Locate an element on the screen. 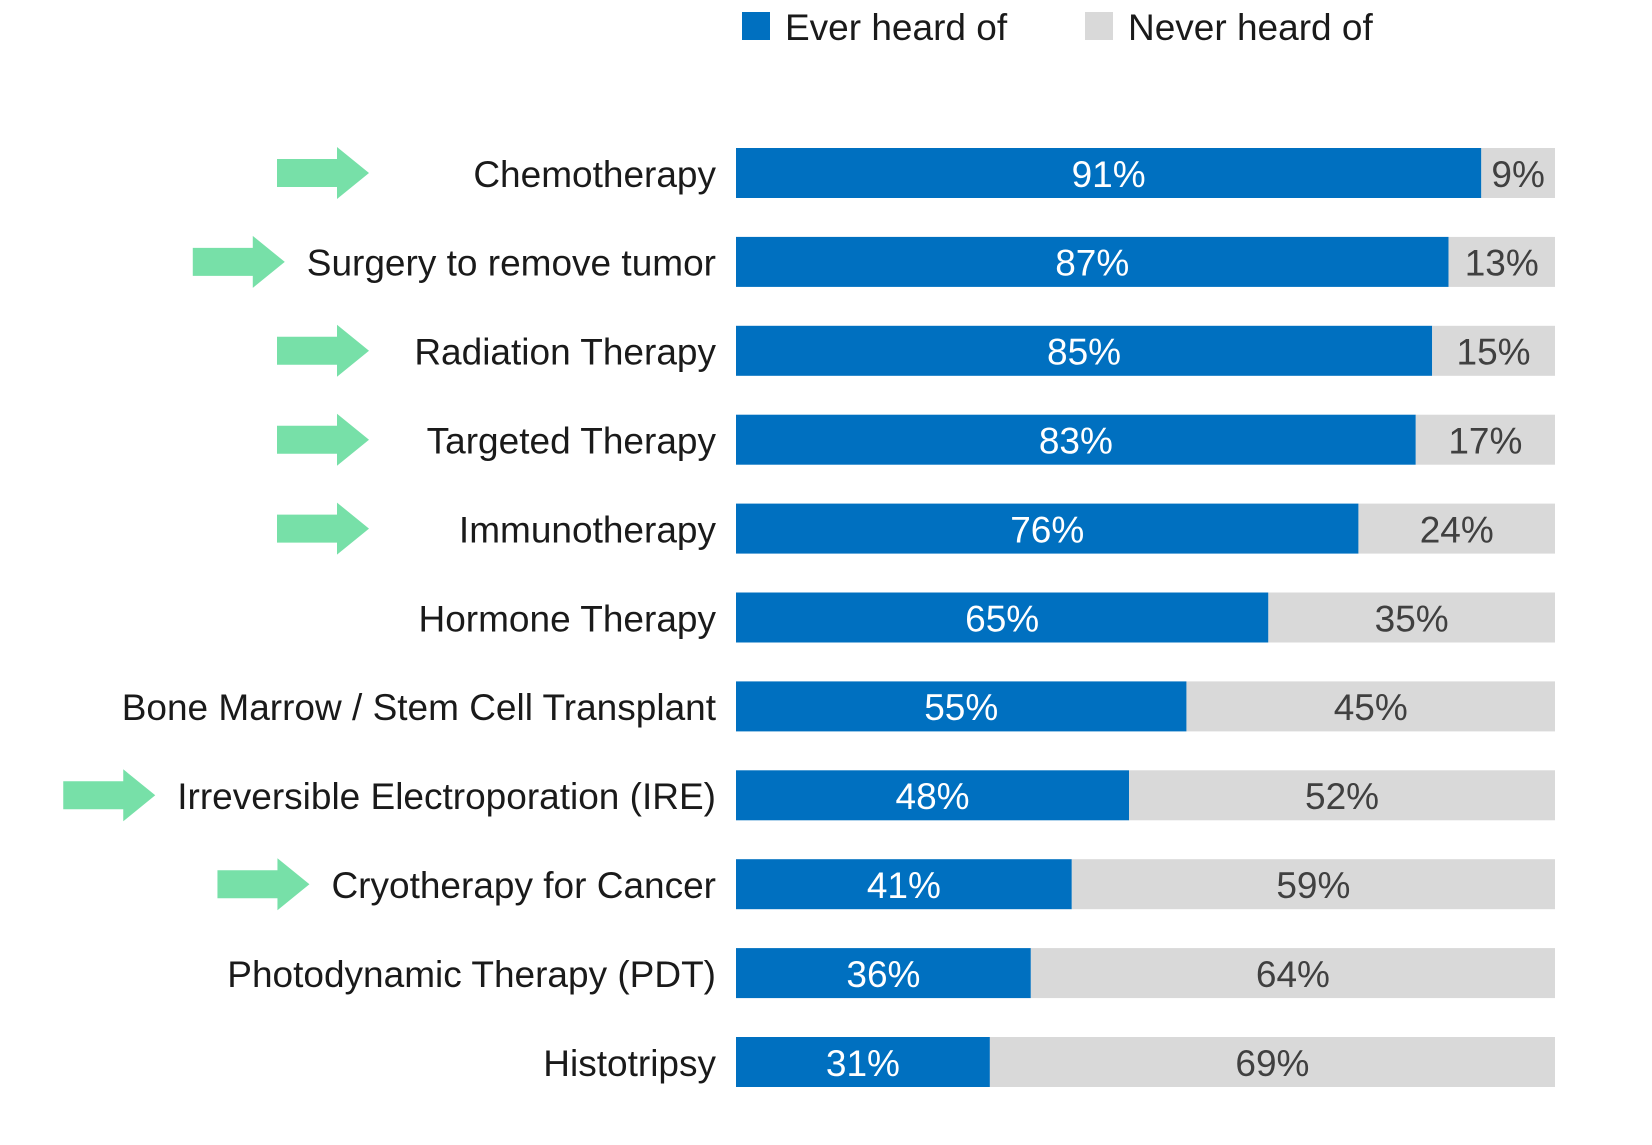  value-label: 24% is located at coordinates (1457, 529).